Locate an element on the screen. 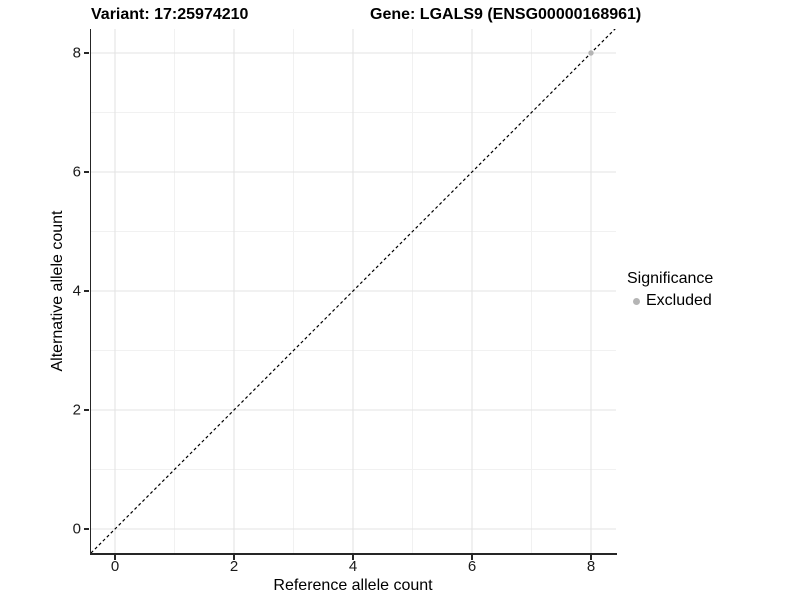 Image resolution: width=800 pixels, height=600 pixels. y-axis-line is located at coordinates (90, 292).